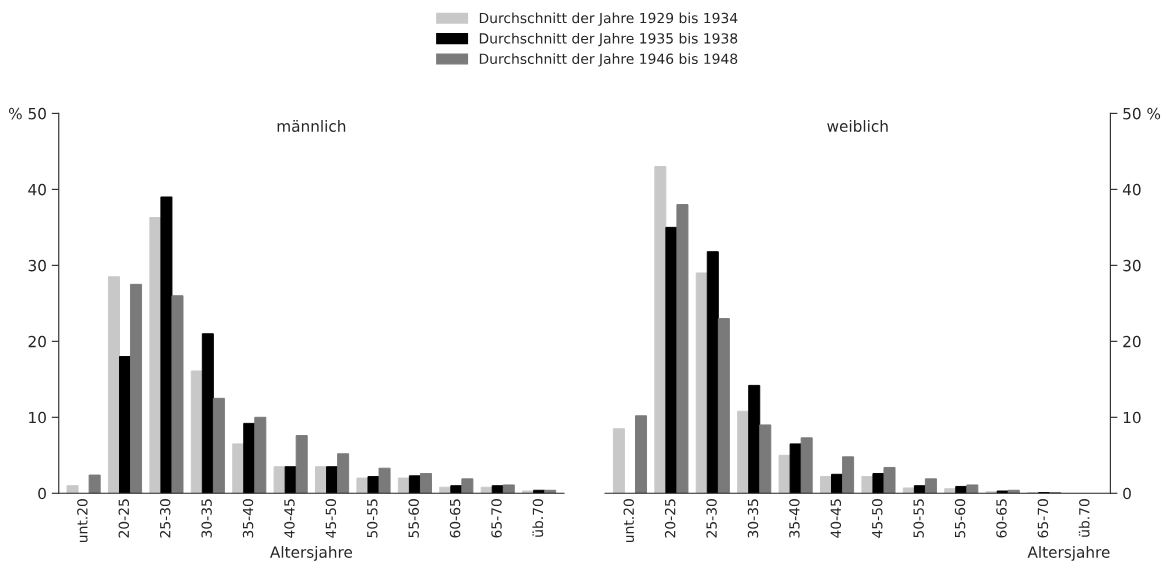 Image resolution: width=1175 pixels, height=567 pixels. Describe the element at coordinates (1142, 113) in the screenshot. I see `y-tick-label: 50 %` at that location.